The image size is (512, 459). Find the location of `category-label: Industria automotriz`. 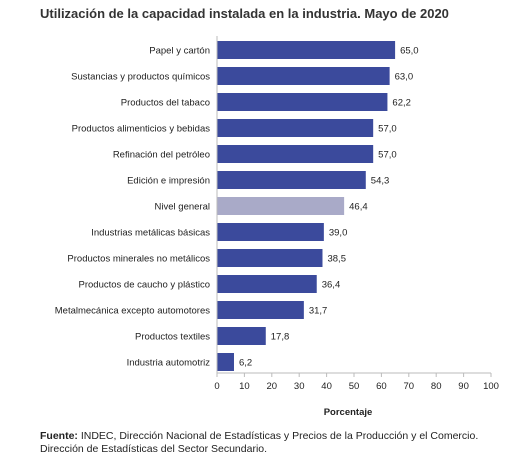

category-label: Industria automotriz is located at coordinates (169, 363).